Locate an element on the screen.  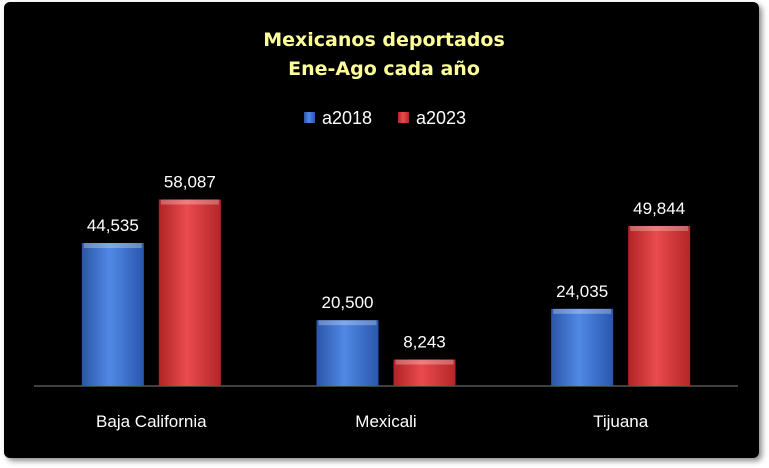
bar-a2018-mexicali is located at coordinates (347, 353).